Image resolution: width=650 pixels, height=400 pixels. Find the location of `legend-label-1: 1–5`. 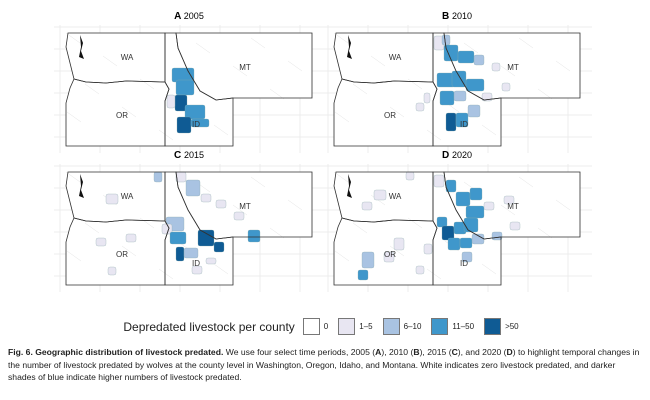

legend-label-1: 1–5 is located at coordinates (366, 326).